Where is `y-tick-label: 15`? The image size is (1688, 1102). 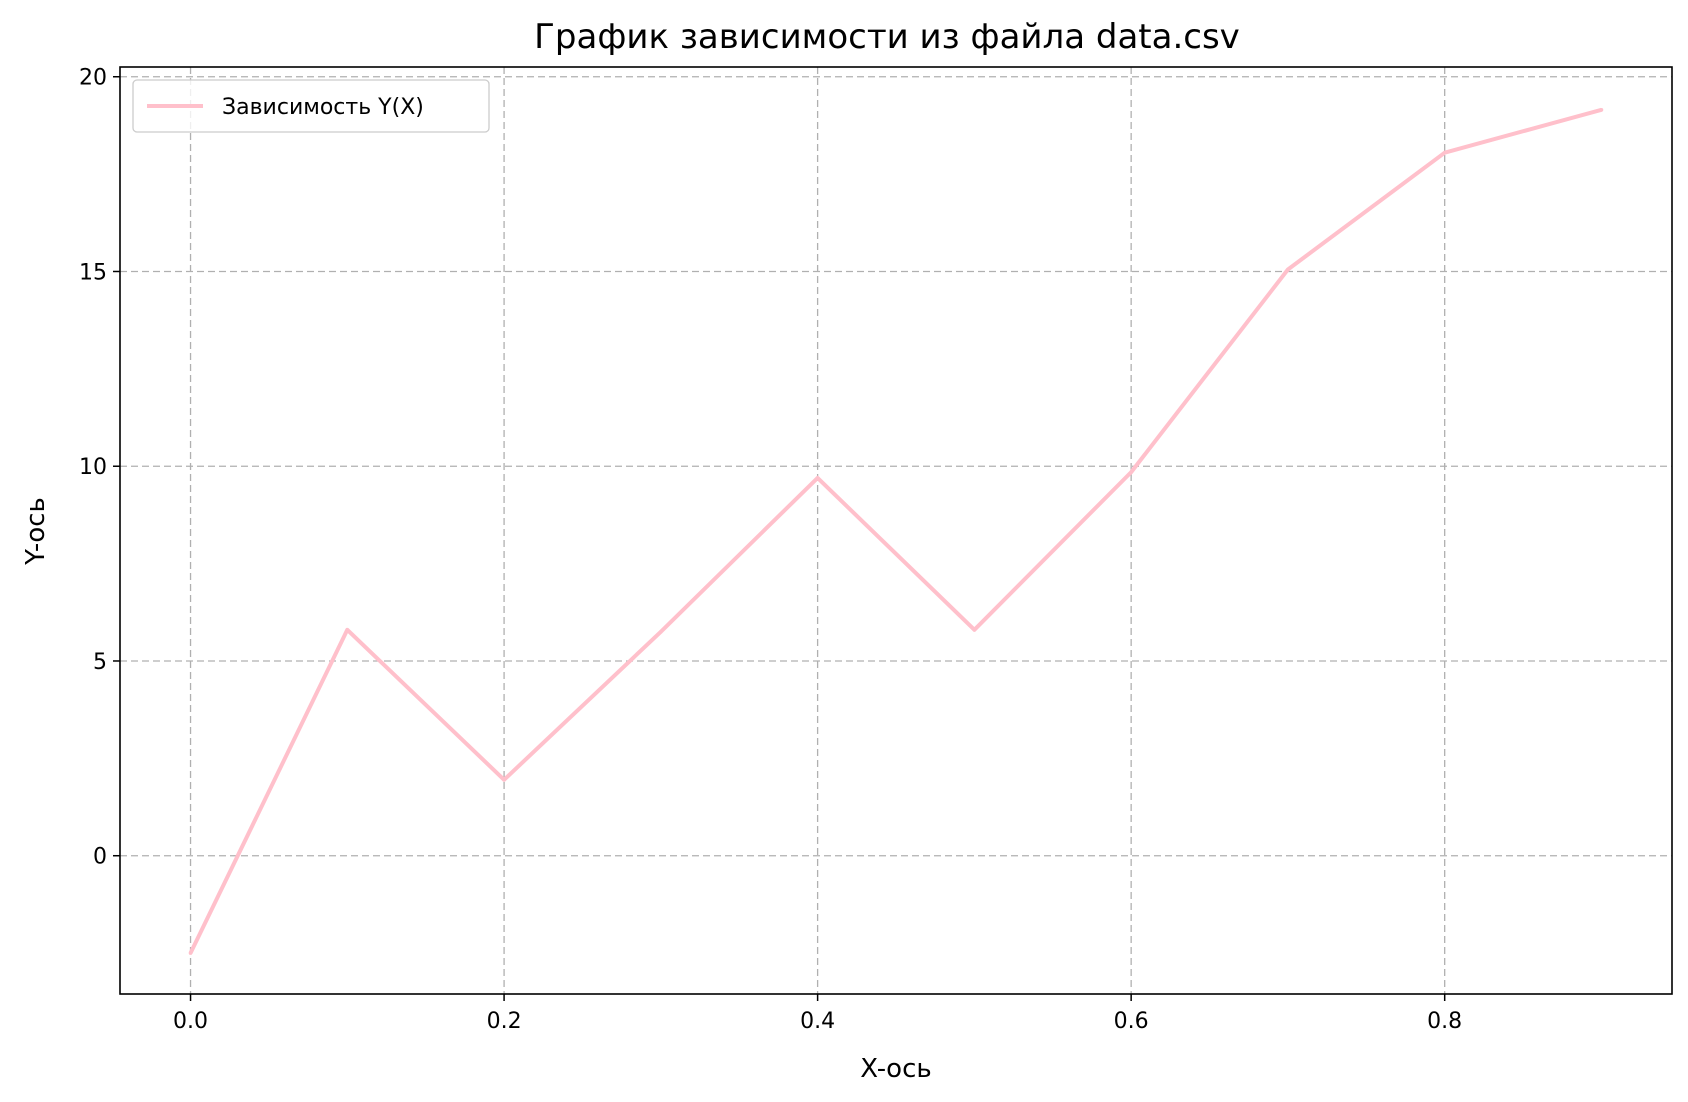
y-tick-label: 15 is located at coordinates (93, 272).